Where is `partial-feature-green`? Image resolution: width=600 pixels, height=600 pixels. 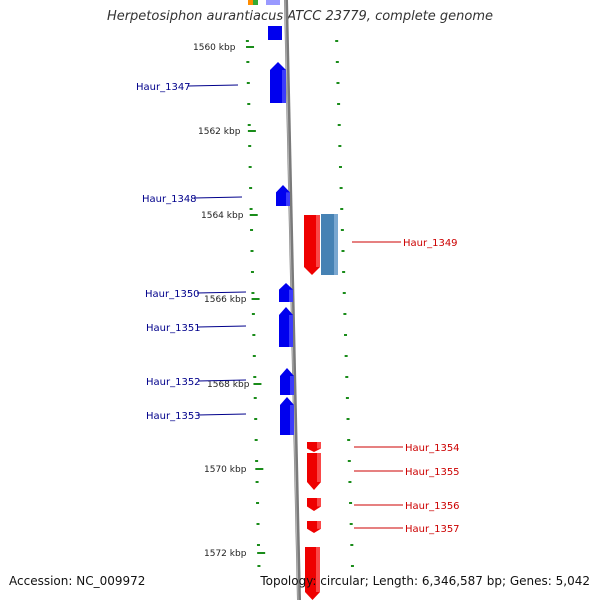
partial-feature-green is located at coordinates (255, 2).